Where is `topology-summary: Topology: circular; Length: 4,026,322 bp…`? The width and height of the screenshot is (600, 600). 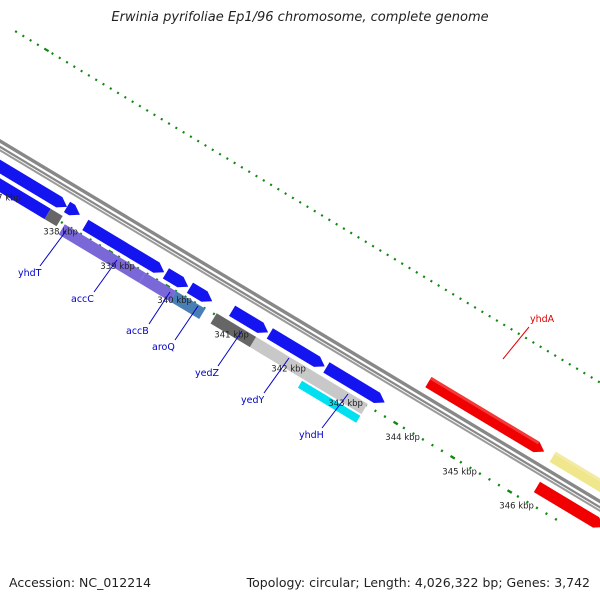 topology-summary: Topology: circular; Length: 4,026,322 bp… is located at coordinates (418, 582).